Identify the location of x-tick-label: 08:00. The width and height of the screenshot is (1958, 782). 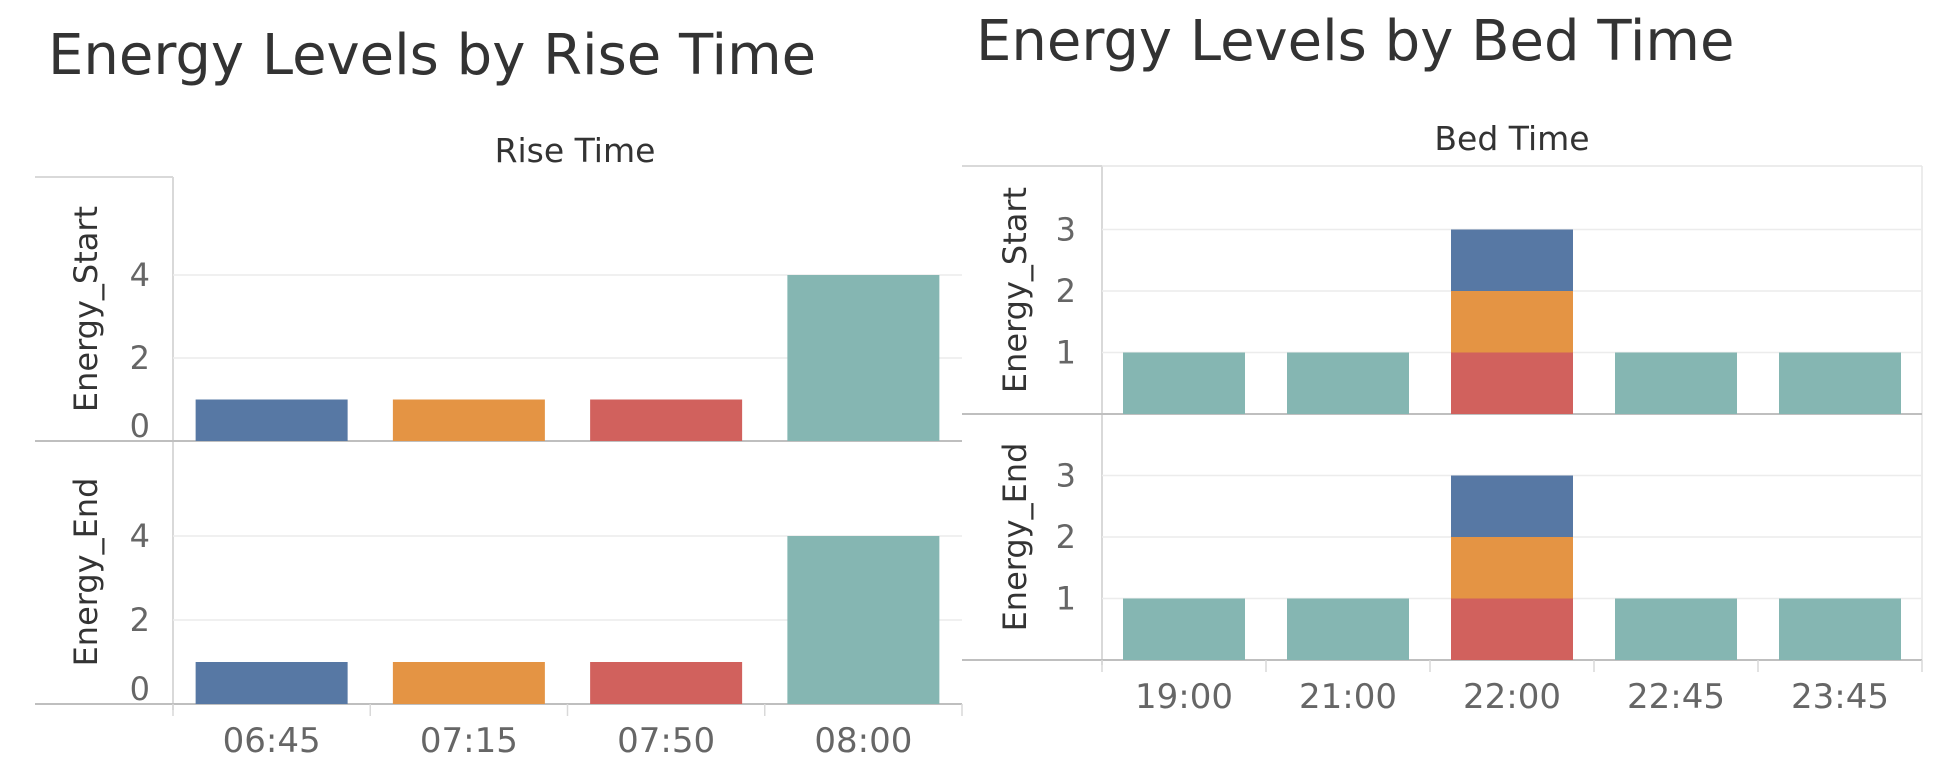
(863, 741).